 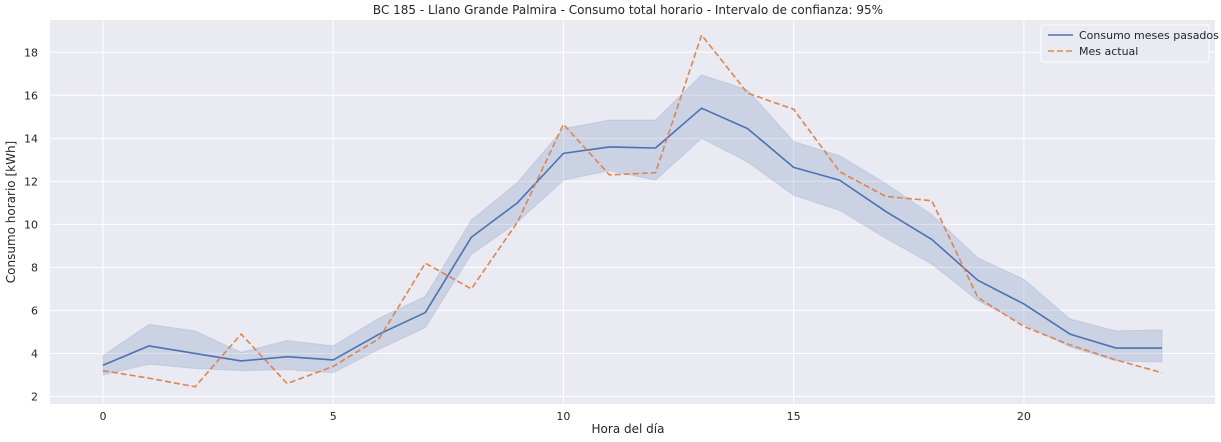 What do you see at coordinates (1108, 51) in the screenshot?
I see `legend-label-mes-actual: Mes actual` at bounding box center [1108, 51].